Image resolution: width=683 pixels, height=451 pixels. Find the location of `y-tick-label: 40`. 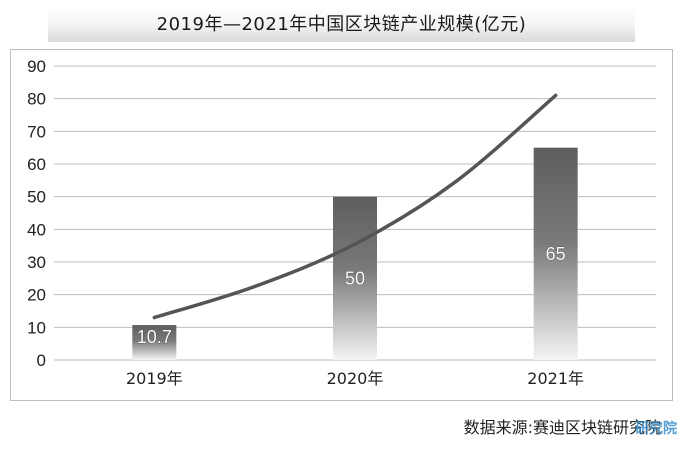

y-tick-label: 40 is located at coordinates (36, 229).